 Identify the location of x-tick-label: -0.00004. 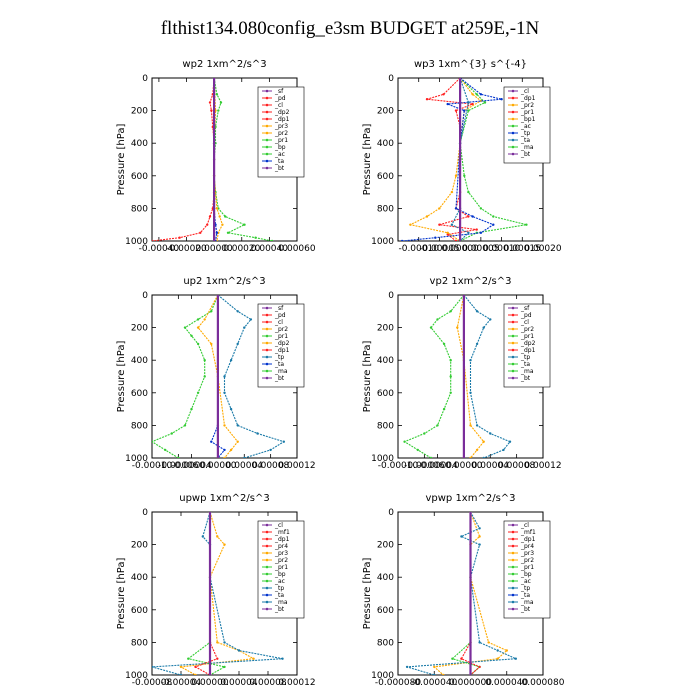
(437, 466).